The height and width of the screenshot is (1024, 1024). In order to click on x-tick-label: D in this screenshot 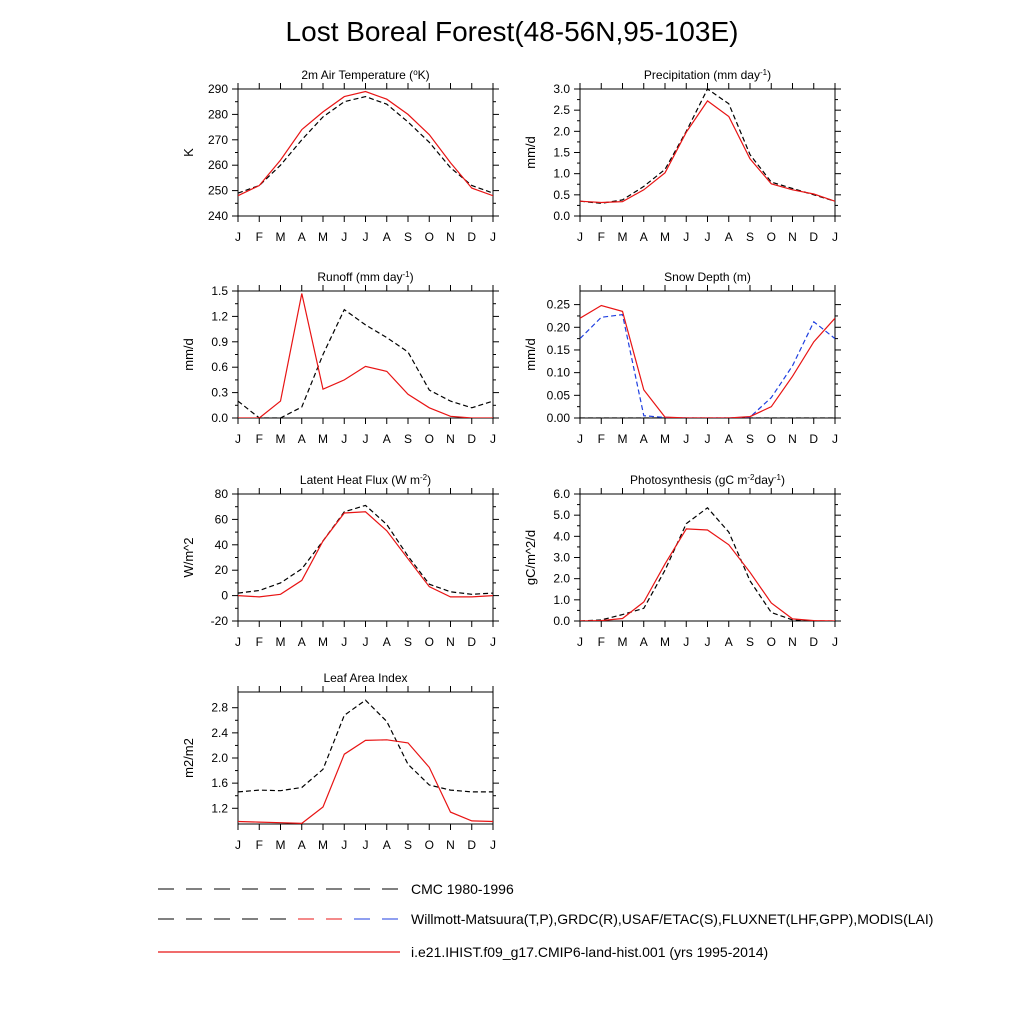, I will do `click(813, 439)`.